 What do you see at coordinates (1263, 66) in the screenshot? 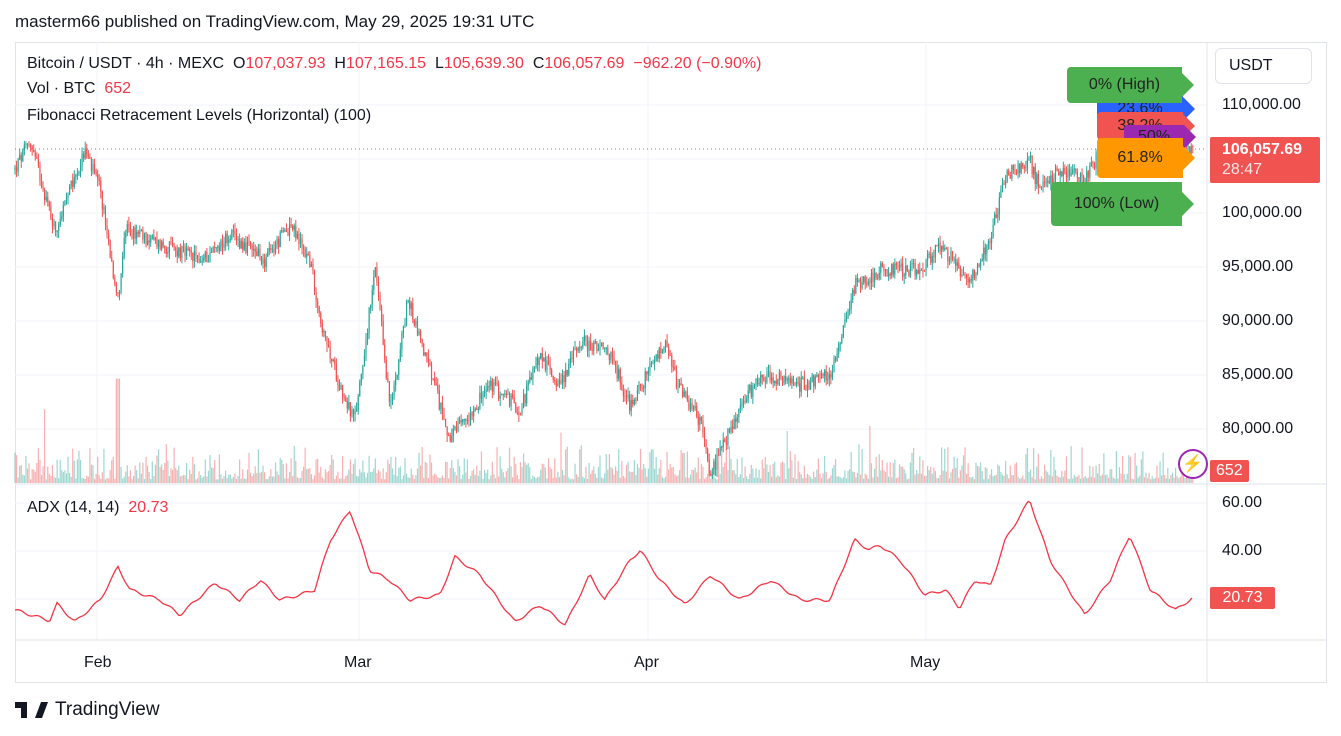
I see `currency-unit-button: USDT` at bounding box center [1263, 66].